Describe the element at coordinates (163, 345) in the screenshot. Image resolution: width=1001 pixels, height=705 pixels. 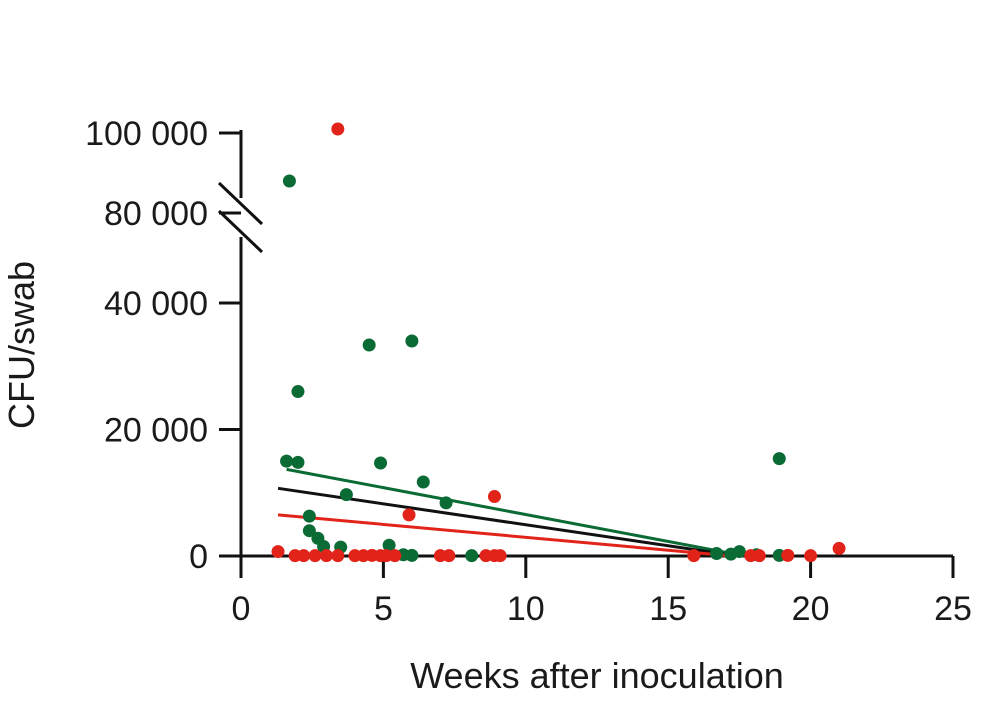
I see `y-ticks: 0 20 000 40 000 80 000 100 000` at that location.